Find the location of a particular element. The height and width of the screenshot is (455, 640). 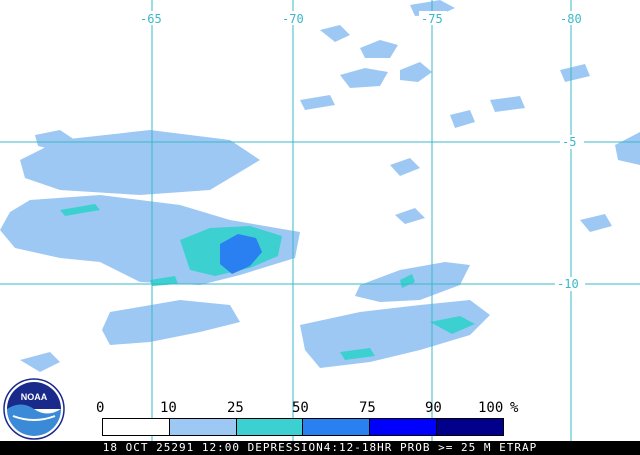

lat-label: -10 is located at coordinates (568, 284).